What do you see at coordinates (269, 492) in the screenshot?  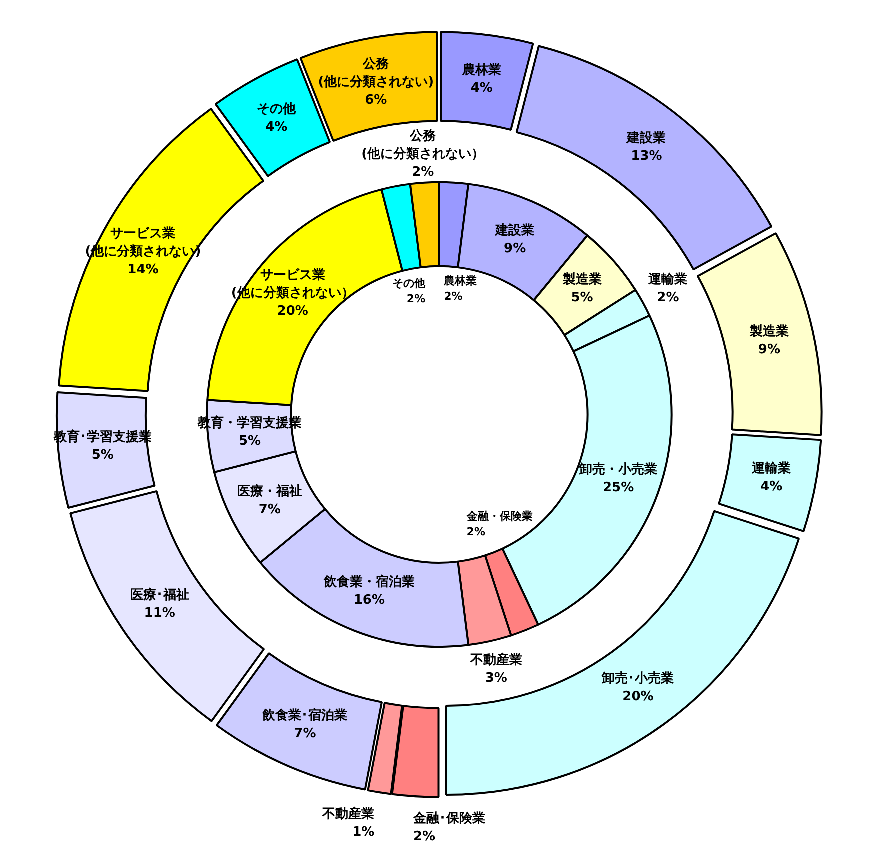 I see `slice-label: 医療・福祉` at bounding box center [269, 492].